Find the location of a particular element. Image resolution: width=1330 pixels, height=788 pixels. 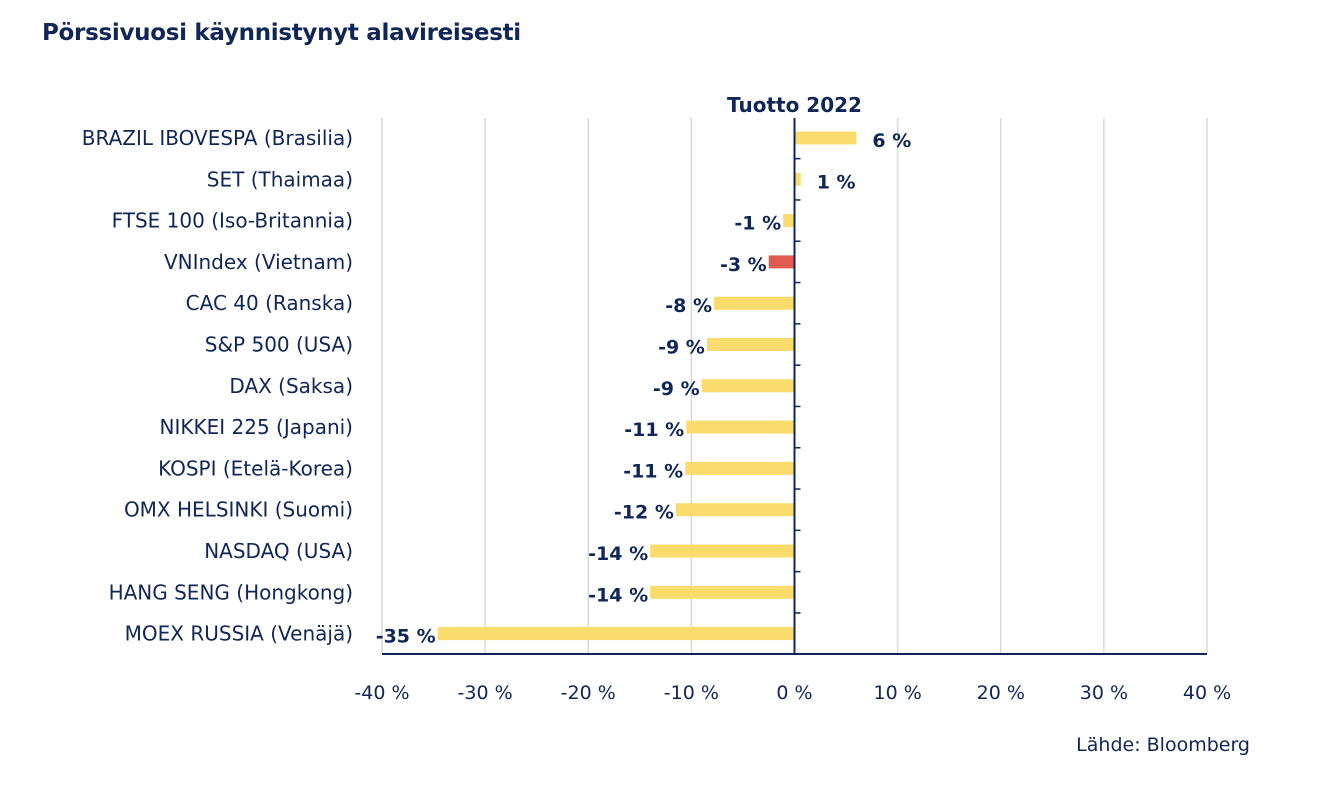

source-note: Lähde: Bloomberg is located at coordinates (1163, 745).